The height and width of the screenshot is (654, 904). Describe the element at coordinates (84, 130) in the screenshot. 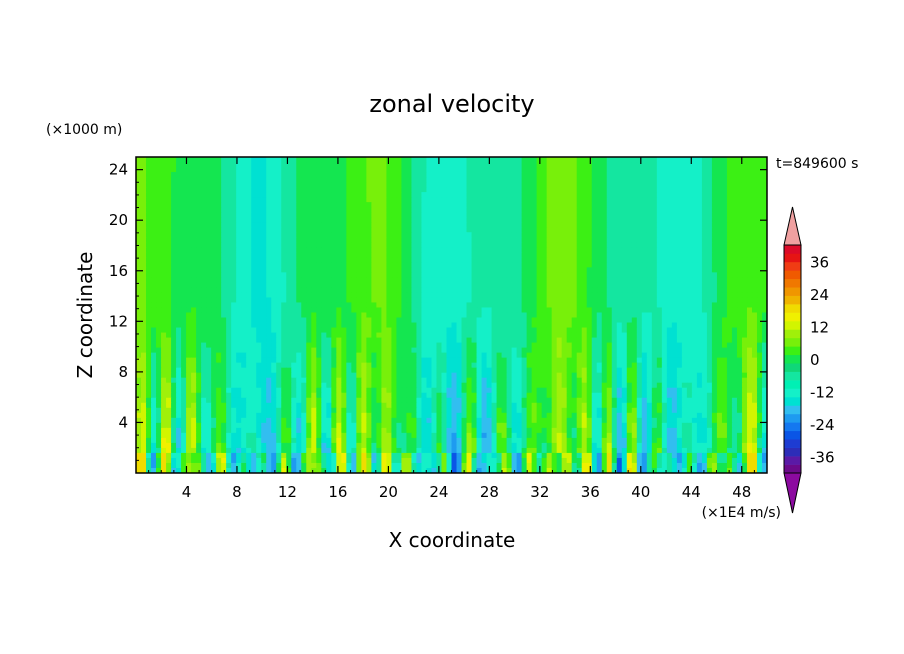

I see `y-units-label: (×1000 m)` at that location.